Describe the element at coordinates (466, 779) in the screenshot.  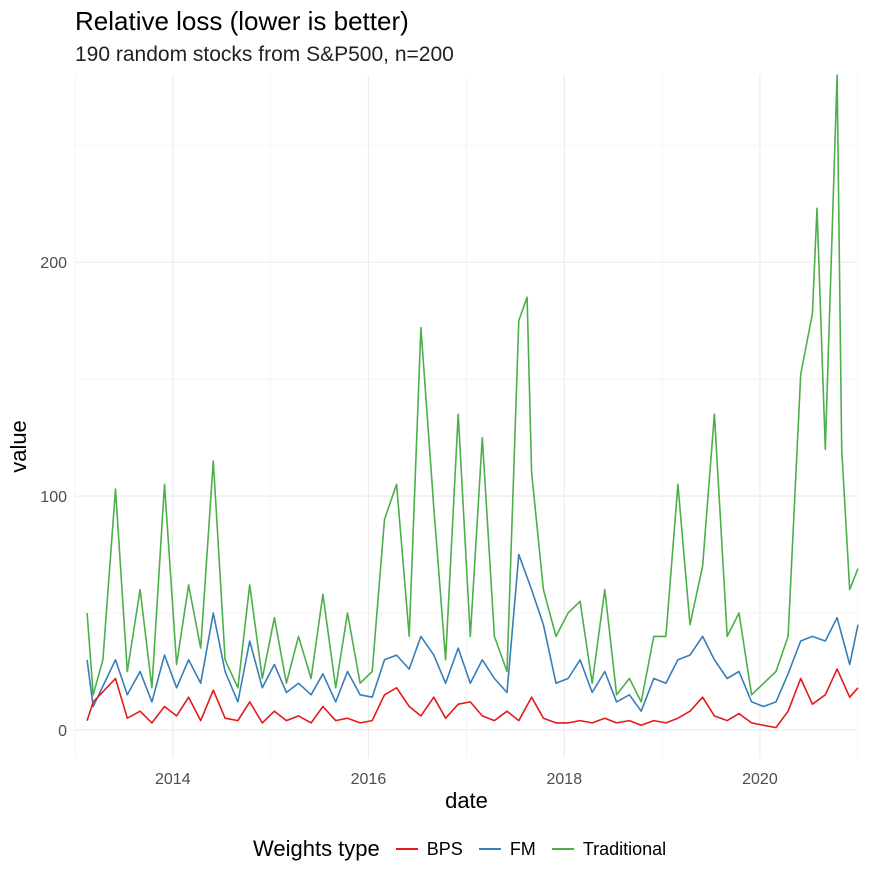
I see `x-tick-labels: 2014 2016 2018 2020` at that location.